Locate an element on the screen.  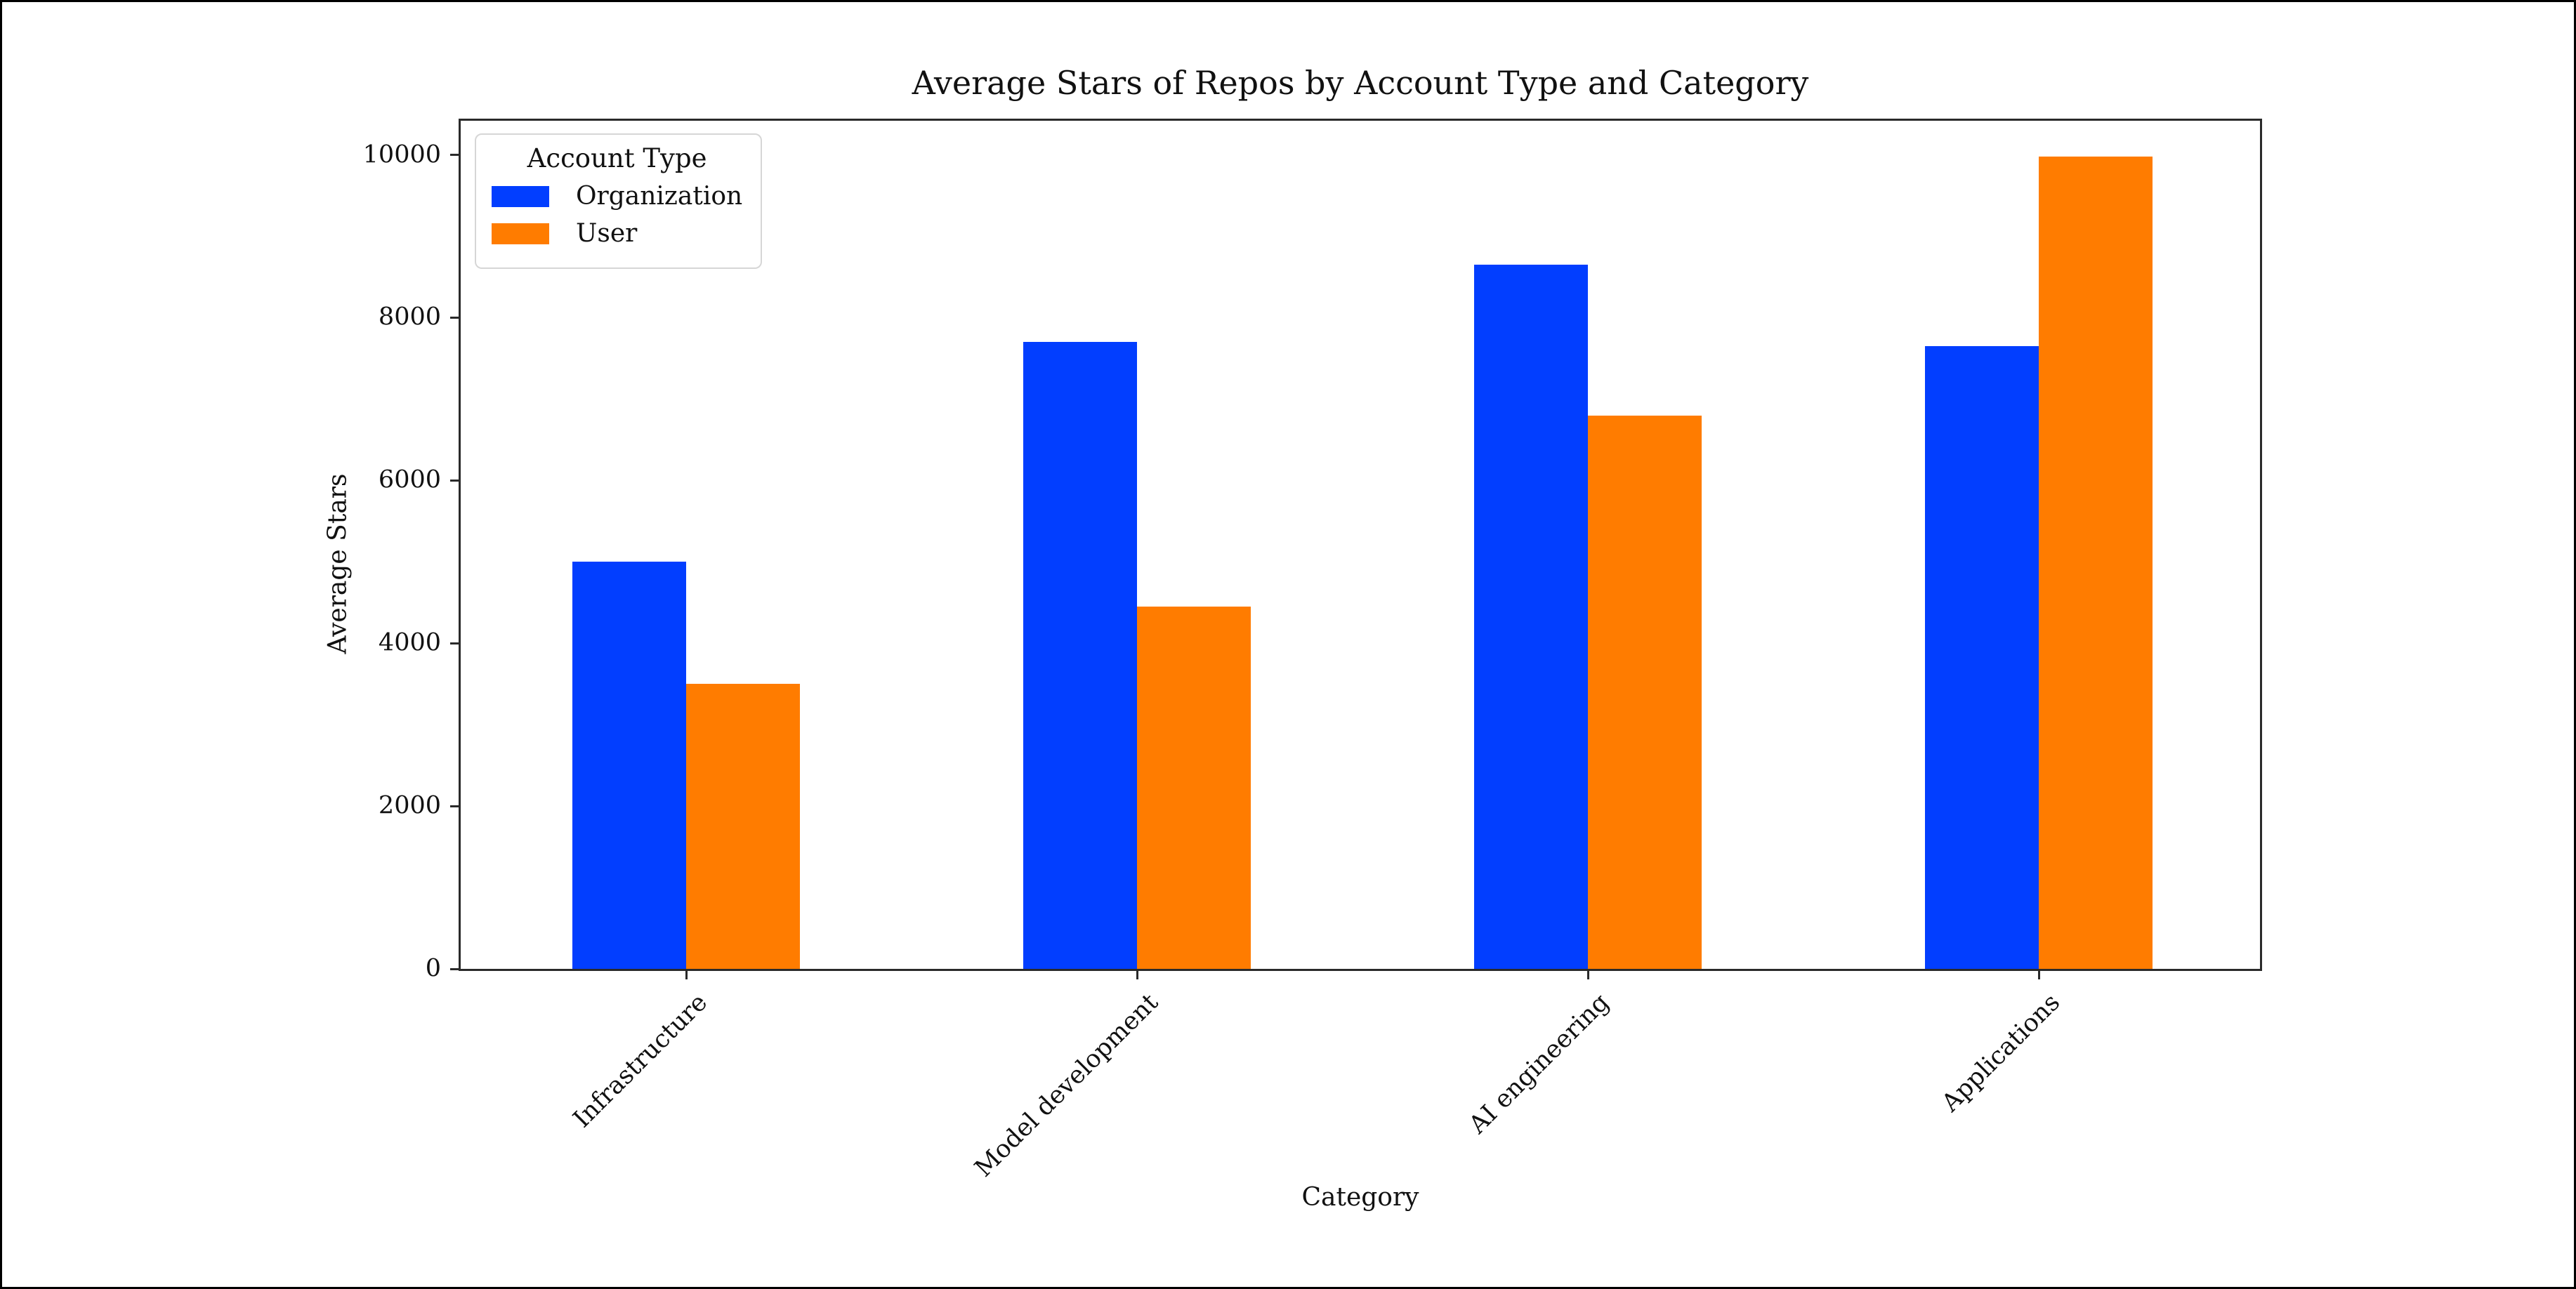
x-axis-label: Category is located at coordinates (1360, 1198).